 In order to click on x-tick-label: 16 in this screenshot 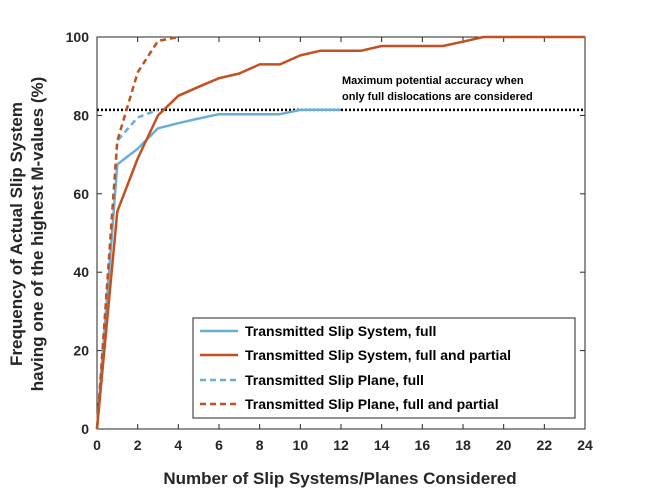, I will do `click(423, 445)`.